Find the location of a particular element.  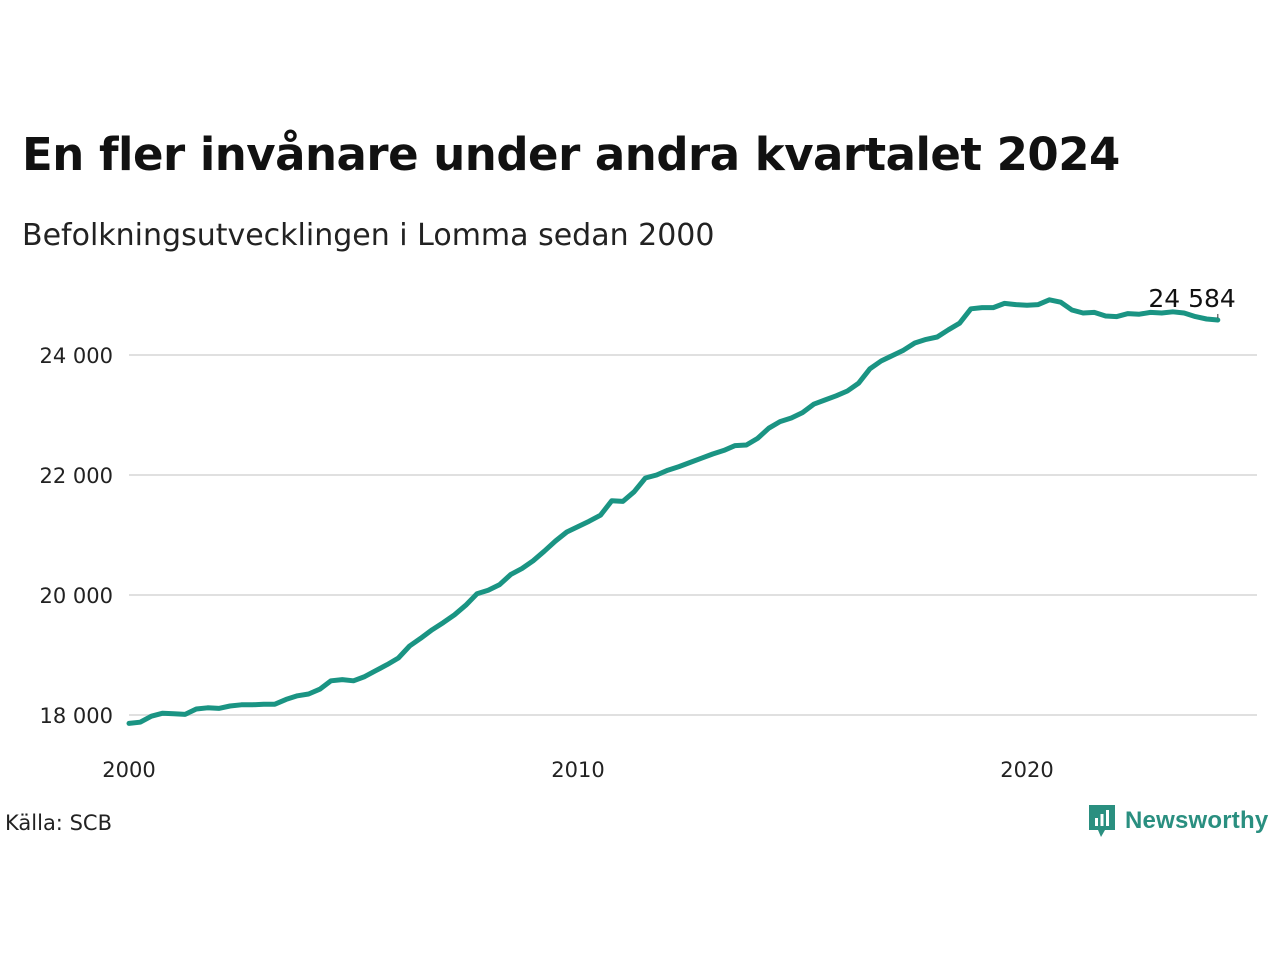

y-axis-tick-labels: 18 000 20 000 22 000 24 000 is located at coordinates (76, 536).